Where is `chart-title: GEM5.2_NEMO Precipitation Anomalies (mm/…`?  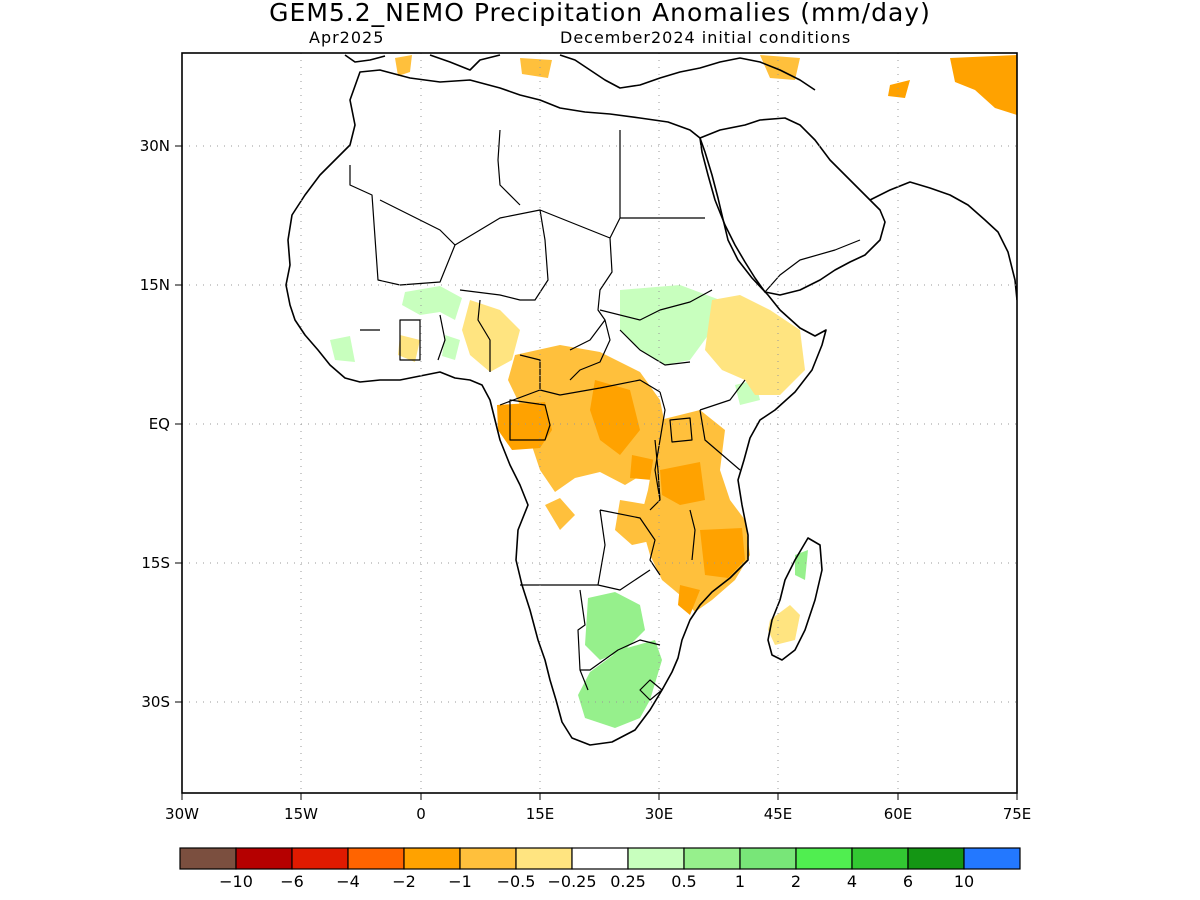
chart-title: GEM5.2_NEMO Precipitation Anomalies (mm/… is located at coordinates (600, 13).